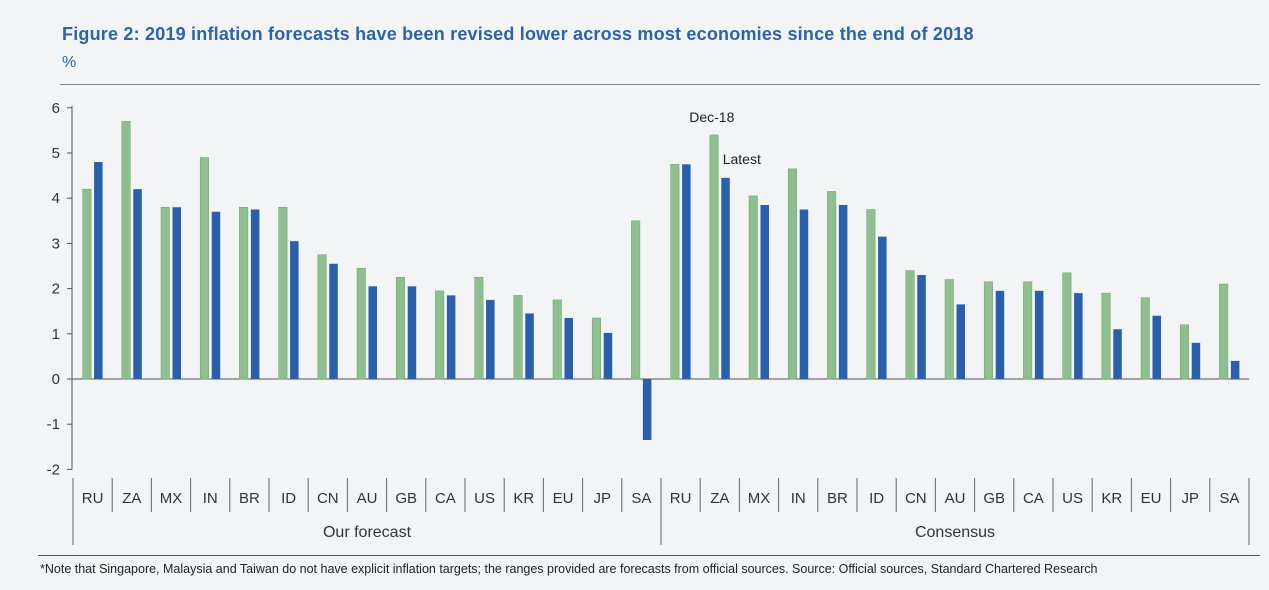 This screenshot has height=590, width=1269. What do you see at coordinates (649, 555) in the screenshot?
I see `footnote-rule` at bounding box center [649, 555].